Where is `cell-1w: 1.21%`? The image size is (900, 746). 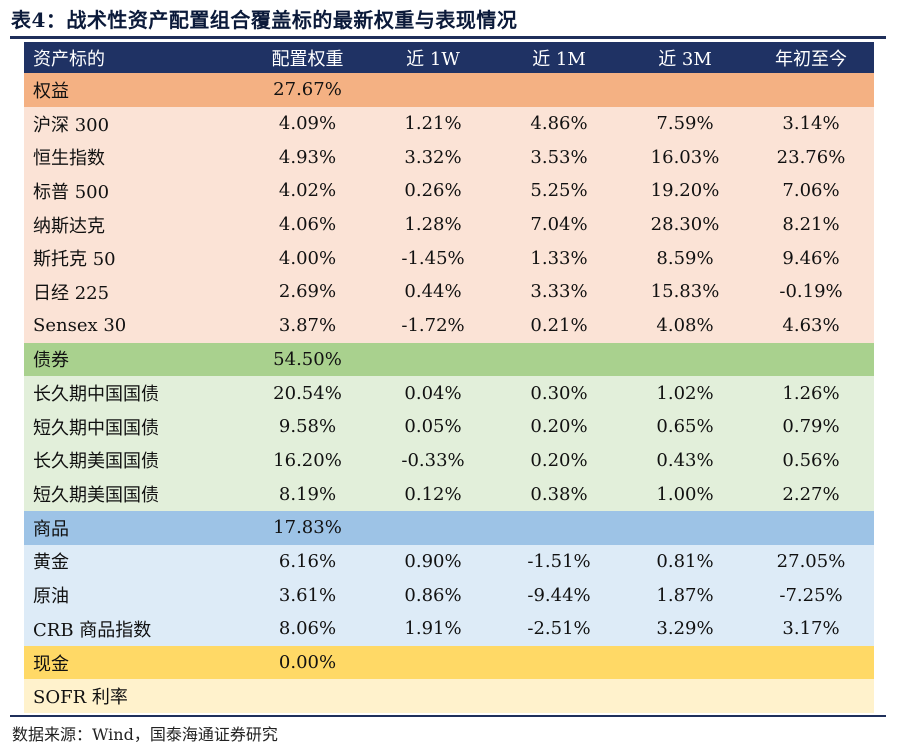
cell-1w: 1.21% is located at coordinates (433, 123).